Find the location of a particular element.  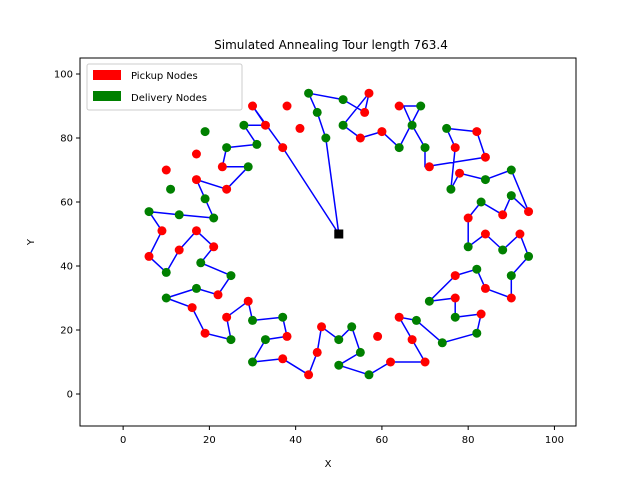

legend: Pickup Nodes Delivery Nodes is located at coordinates (164, 87).